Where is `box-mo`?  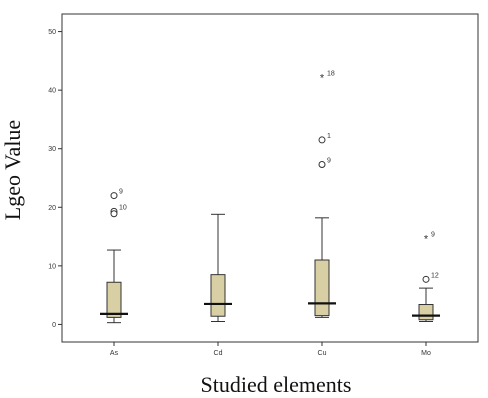 box-mo is located at coordinates (426, 304).